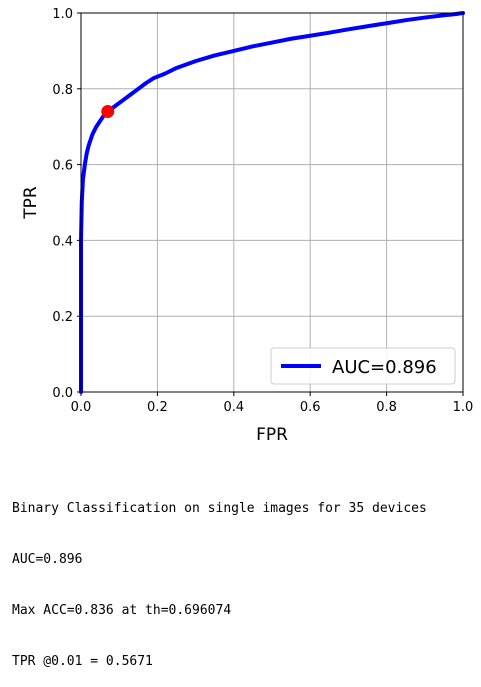 The height and width of the screenshot is (687, 481). I want to click on x-axis-label: FPR, so click(272, 435).